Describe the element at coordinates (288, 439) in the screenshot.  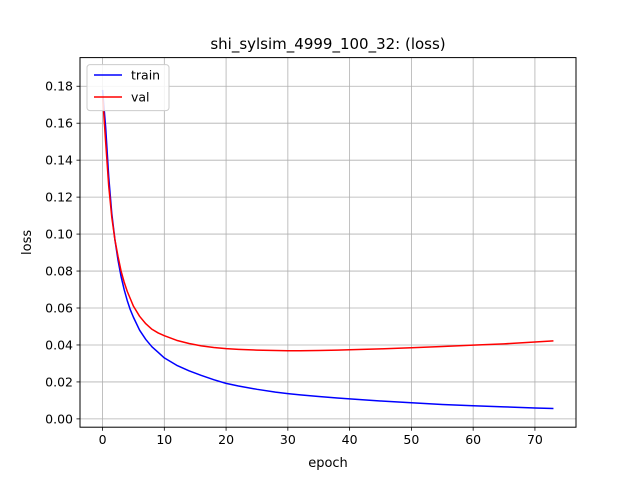
I see `x-tick-label: 30` at that location.